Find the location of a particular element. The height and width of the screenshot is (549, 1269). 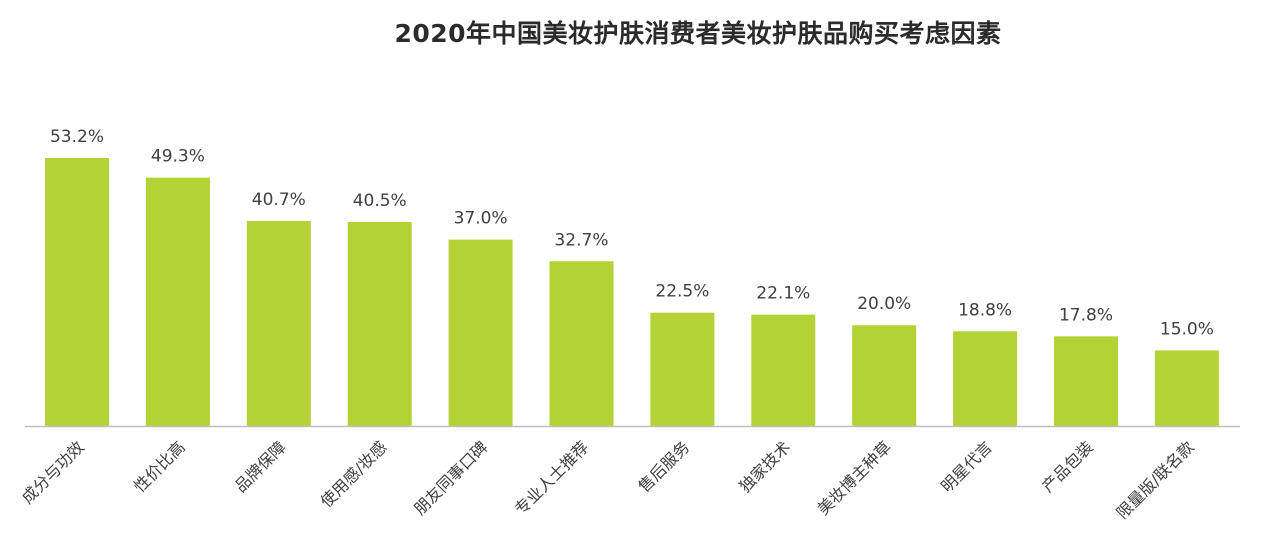

category-tick-label: 独家技术 is located at coordinates (764, 466).